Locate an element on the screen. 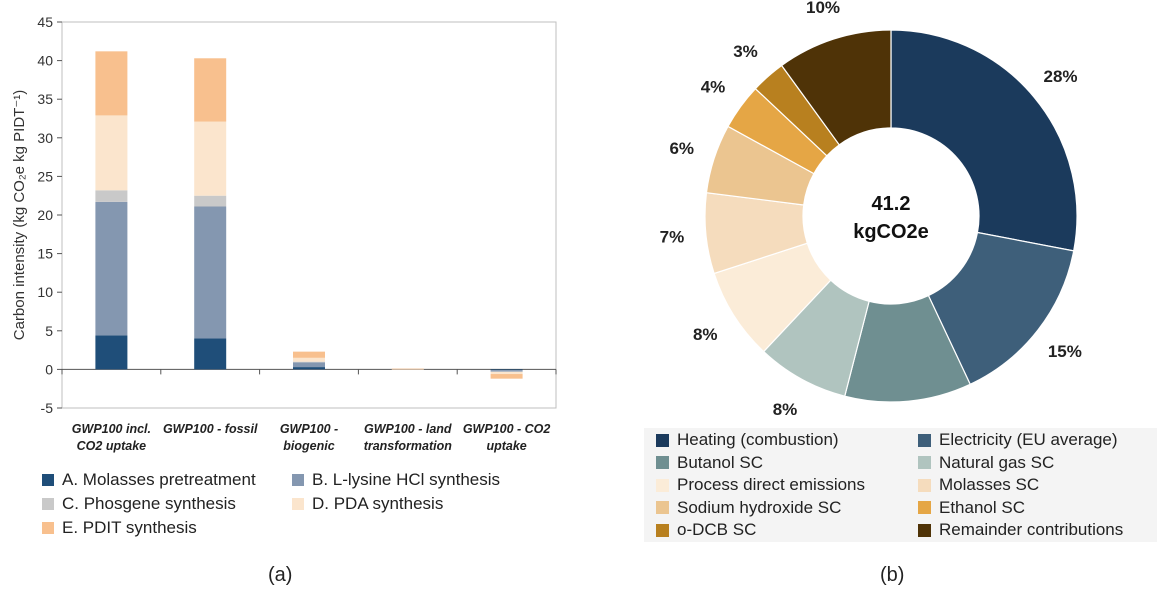  legend-item: C. Phosgene synthesis is located at coordinates (139, 504).